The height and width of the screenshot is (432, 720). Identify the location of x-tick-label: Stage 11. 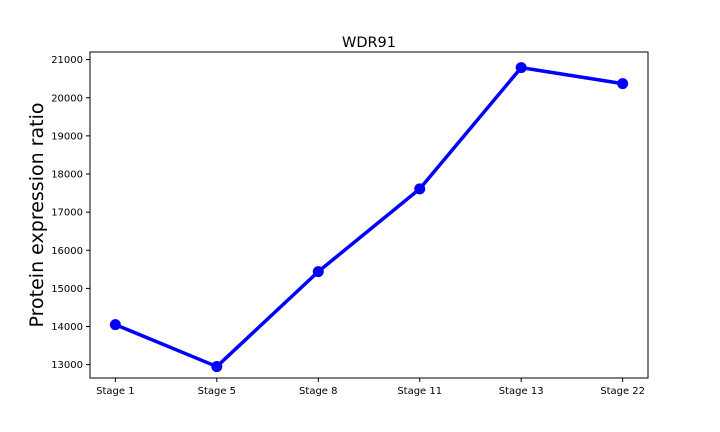
(419, 391).